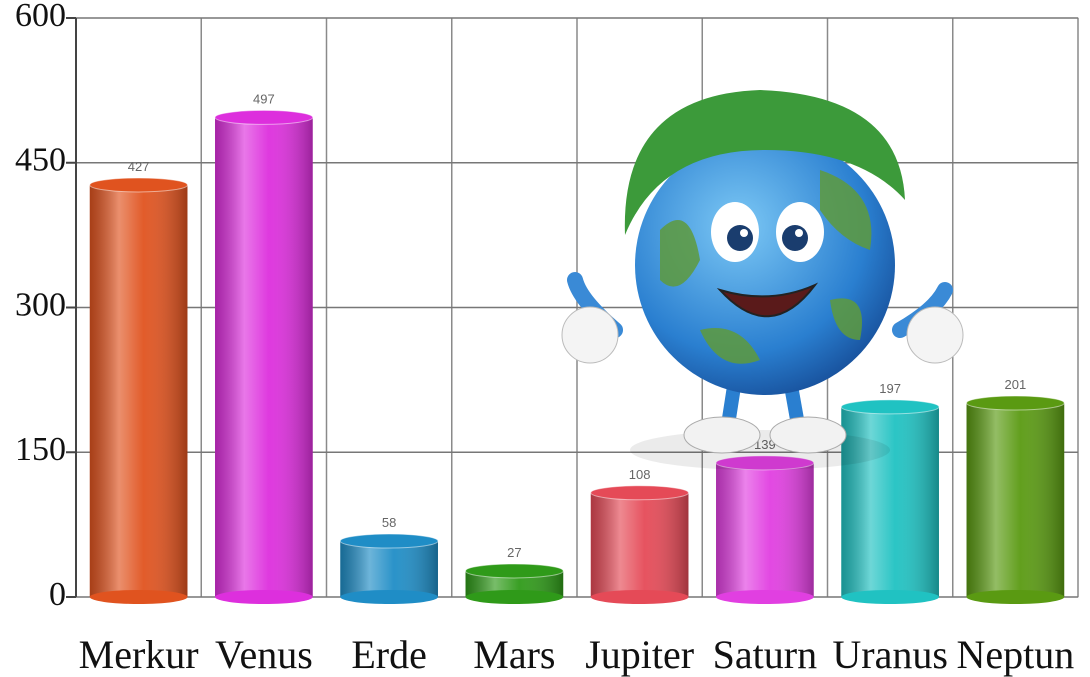 The image size is (1090, 677). Describe the element at coordinates (264, 654) in the screenshot. I see `x-tick-label: Venus` at that location.